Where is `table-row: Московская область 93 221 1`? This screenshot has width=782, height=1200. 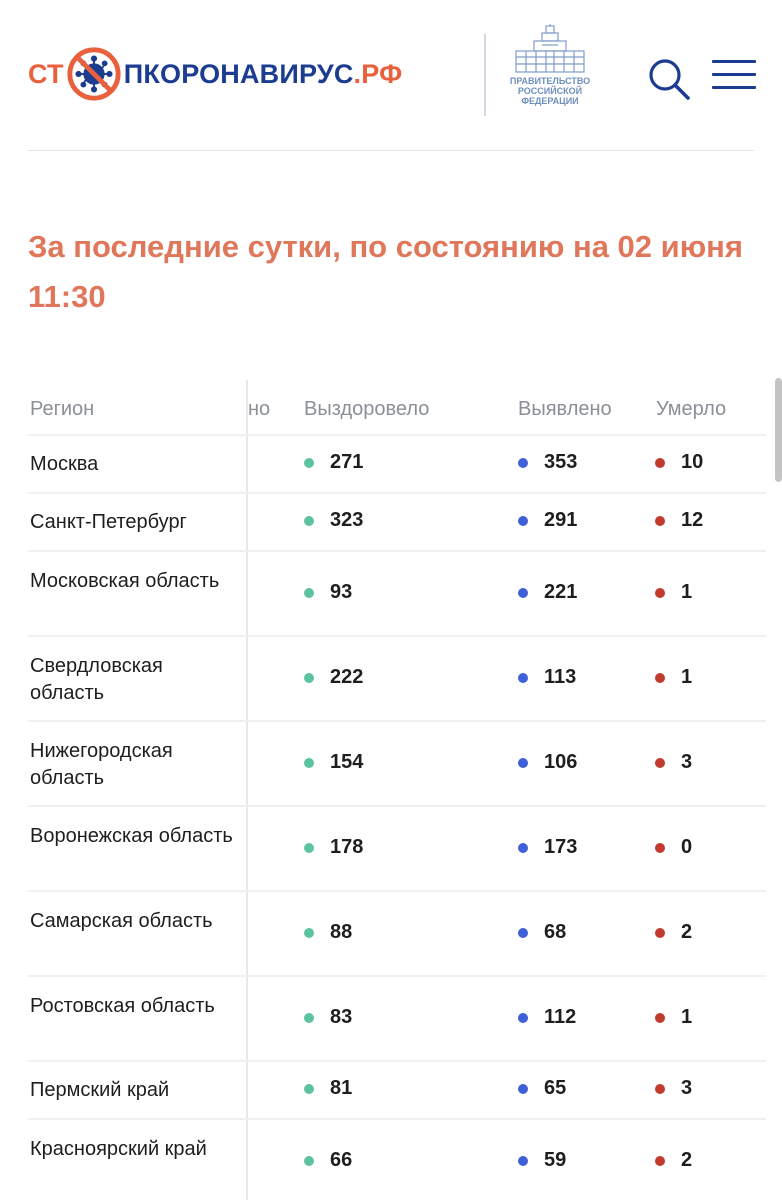
table-row: Московская область 93 221 1 is located at coordinates (397, 594).